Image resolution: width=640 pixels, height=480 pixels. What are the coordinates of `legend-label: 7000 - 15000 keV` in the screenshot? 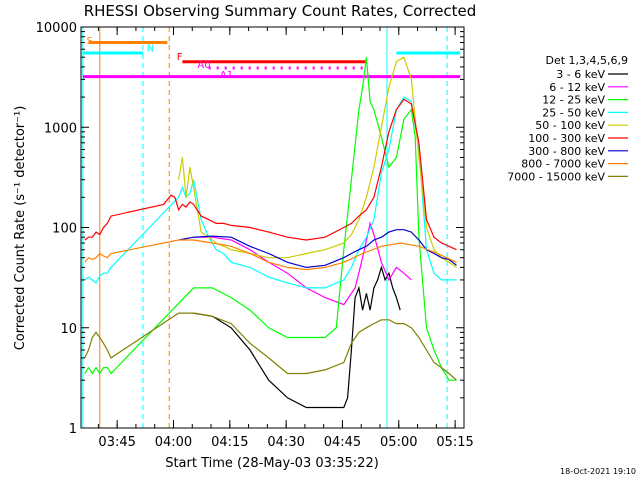 It's located at (556, 176).